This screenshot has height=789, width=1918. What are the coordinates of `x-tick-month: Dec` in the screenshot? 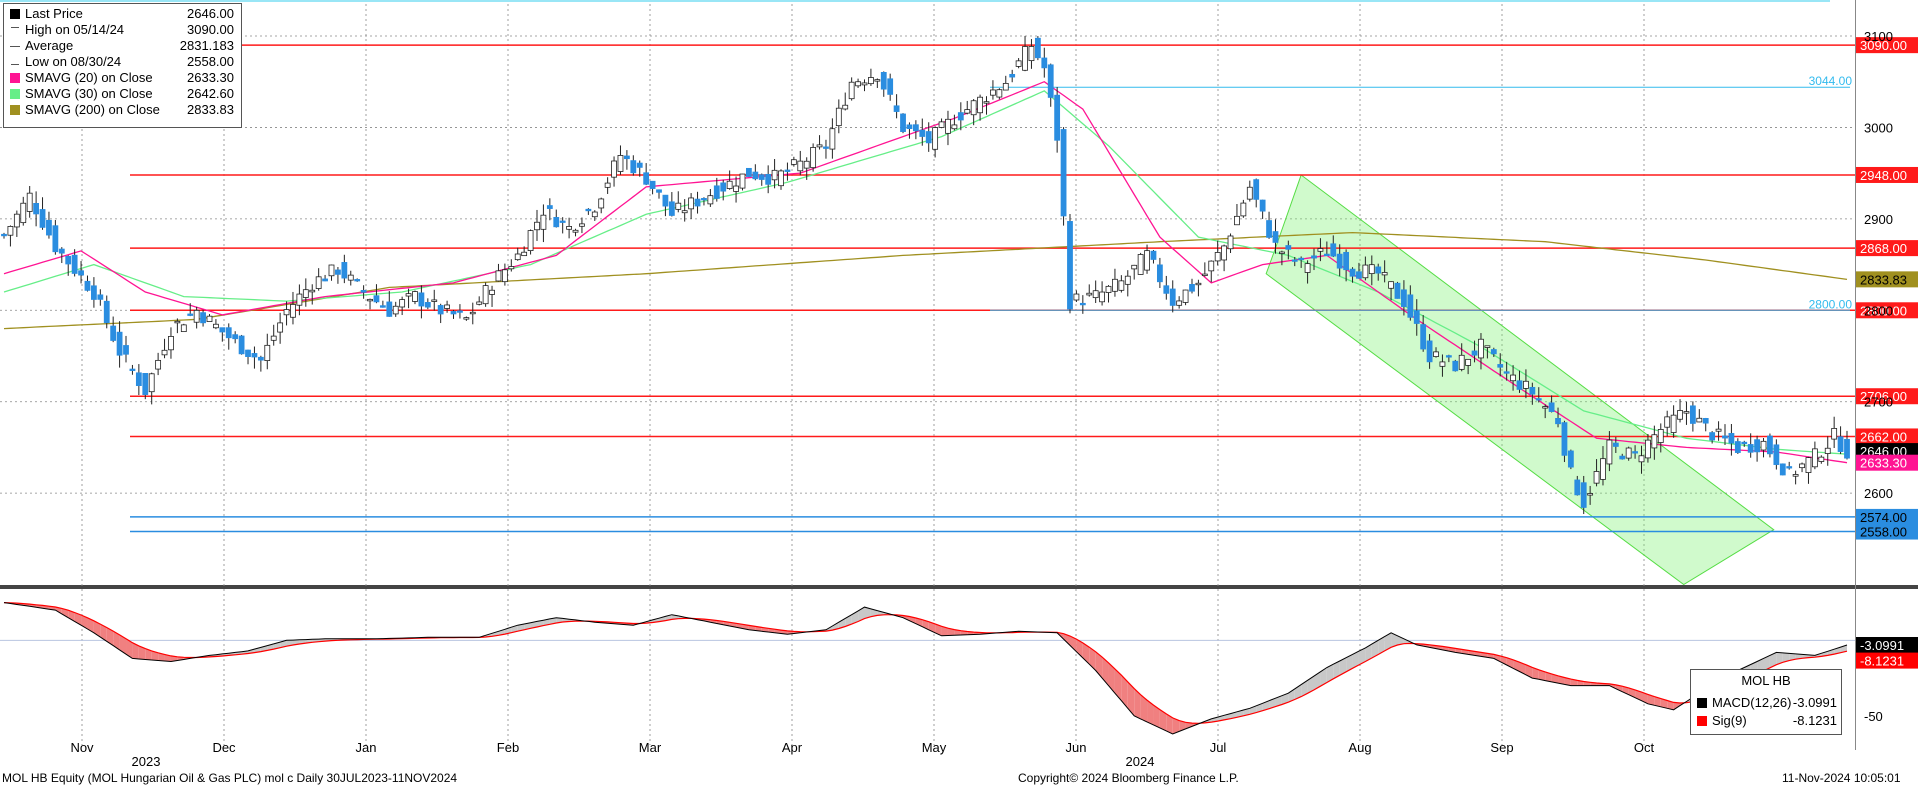 It's located at (224, 747).